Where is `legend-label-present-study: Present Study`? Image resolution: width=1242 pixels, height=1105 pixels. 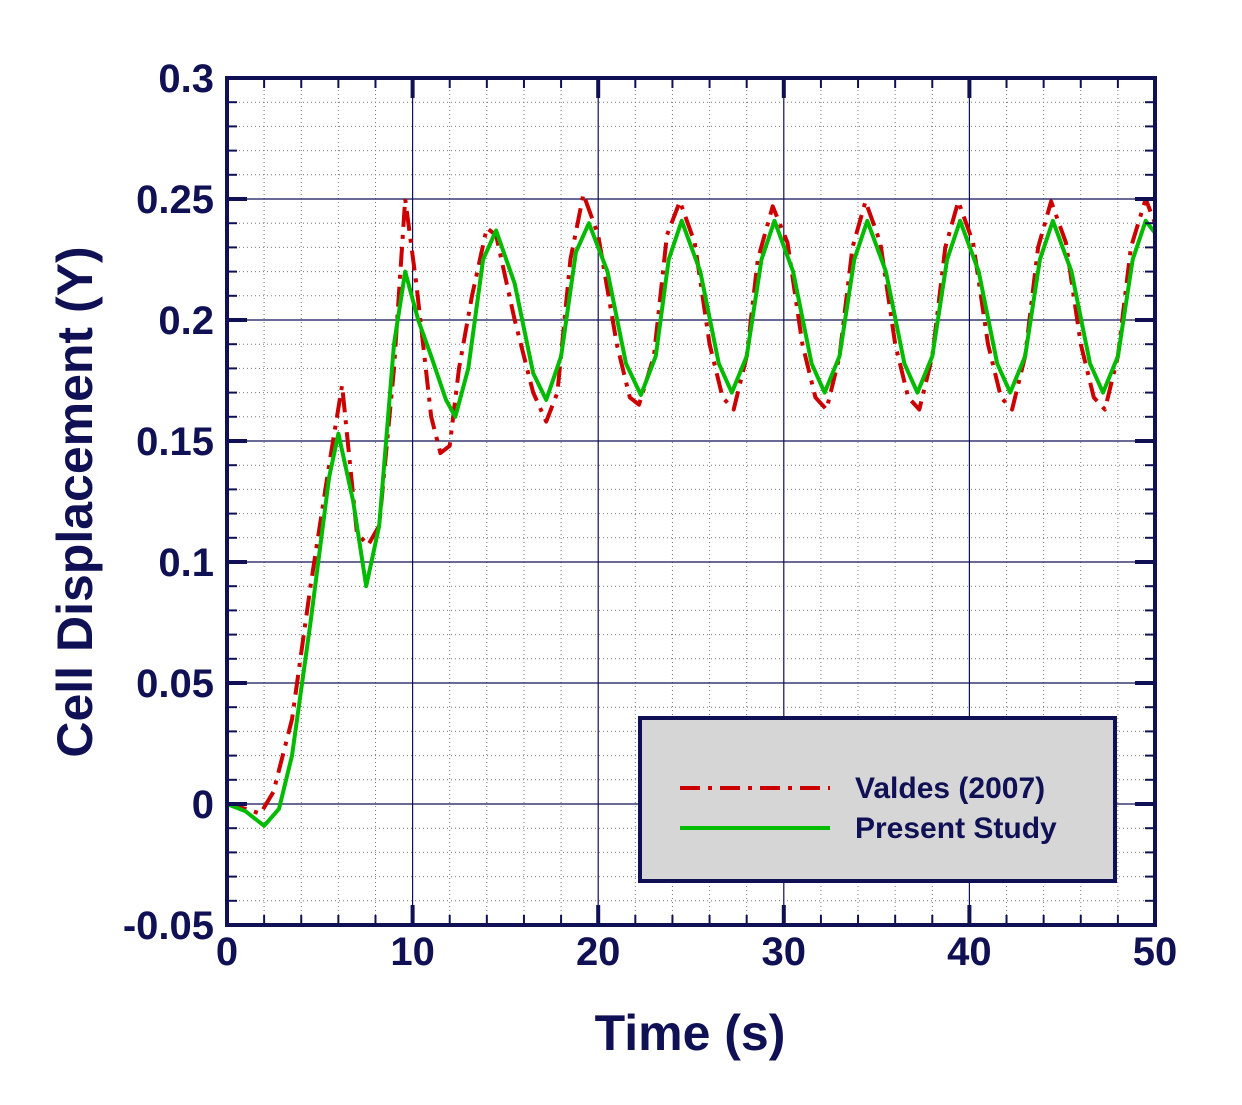
legend-label-present-study: Present Study is located at coordinates (956, 828).